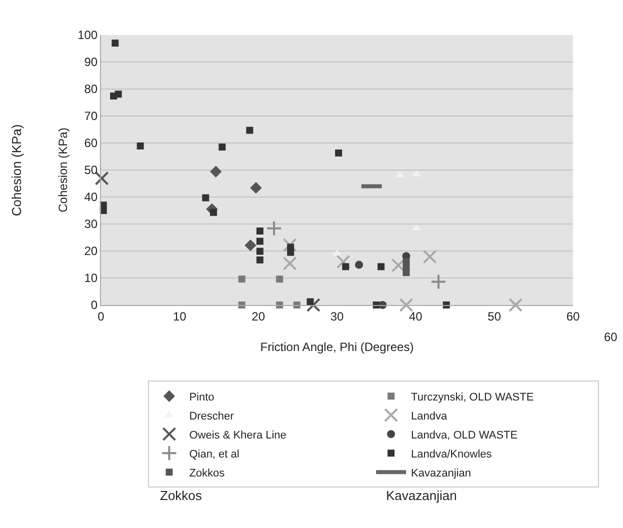 This screenshot has height=528, width=623. Describe the element at coordinates (337, 347) in the screenshot. I see `x-axis-title: Friction Angle, Phi (Degrees)` at that location.